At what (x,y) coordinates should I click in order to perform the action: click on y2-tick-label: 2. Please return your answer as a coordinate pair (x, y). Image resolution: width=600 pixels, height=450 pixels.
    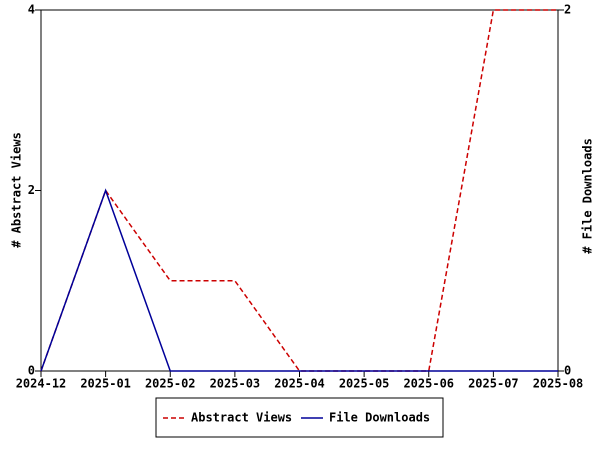
    Looking at the image, I should click on (567, 10).